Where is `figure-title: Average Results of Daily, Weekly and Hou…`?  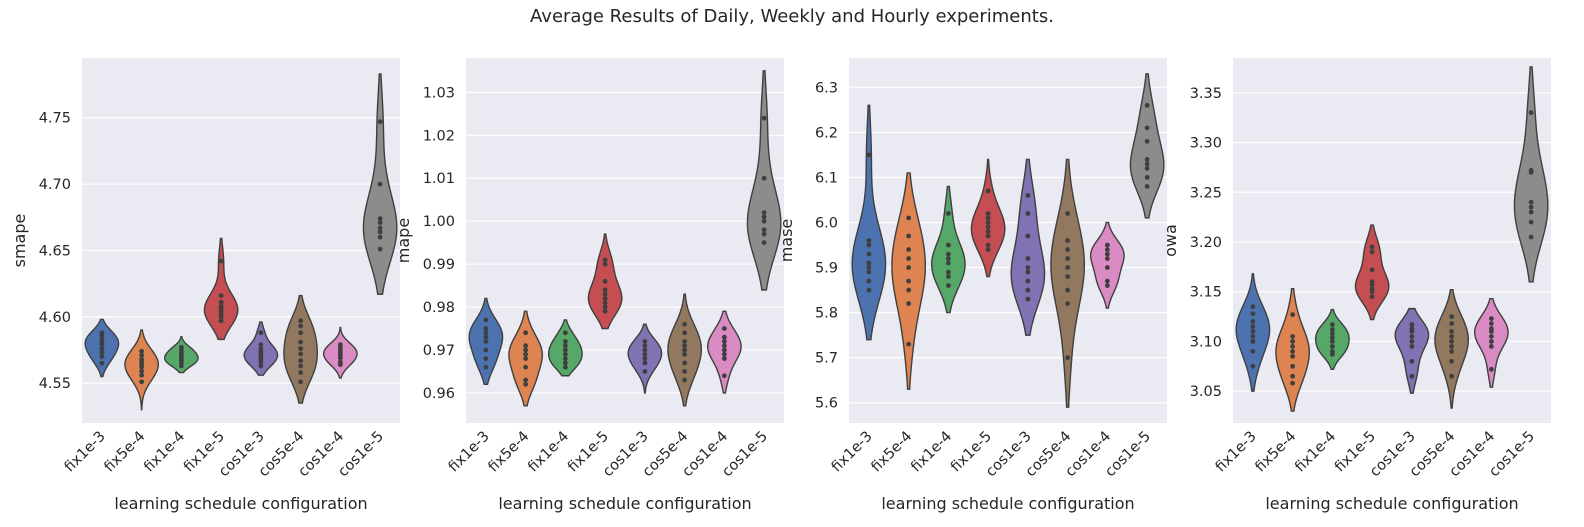
figure-title: Average Results of Daily, Weekly and Hou… is located at coordinates (792, 16).